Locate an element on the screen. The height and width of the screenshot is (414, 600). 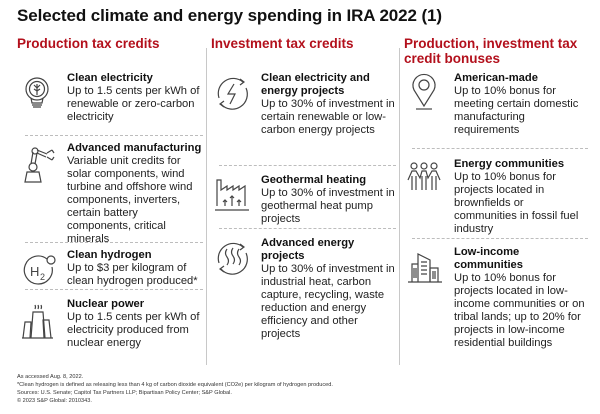
robot-arm-icon is located at coordinates (39, 165).